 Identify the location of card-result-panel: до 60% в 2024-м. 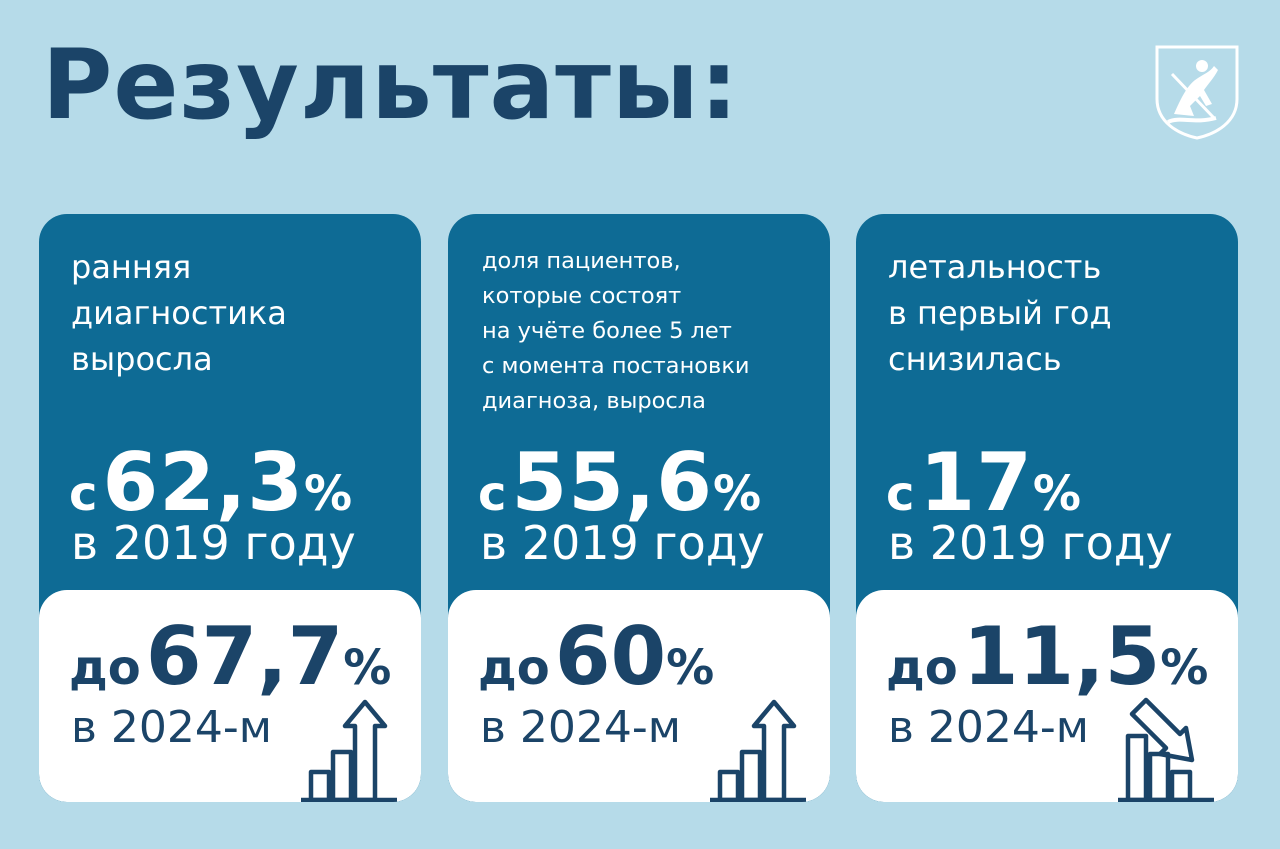
(639, 696).